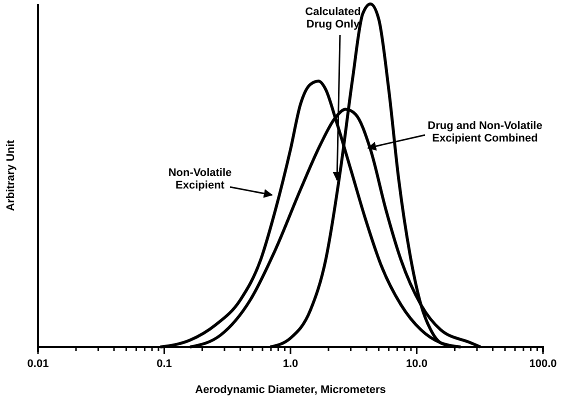  I want to click on x-tick-label: 0.1, so click(164, 364).